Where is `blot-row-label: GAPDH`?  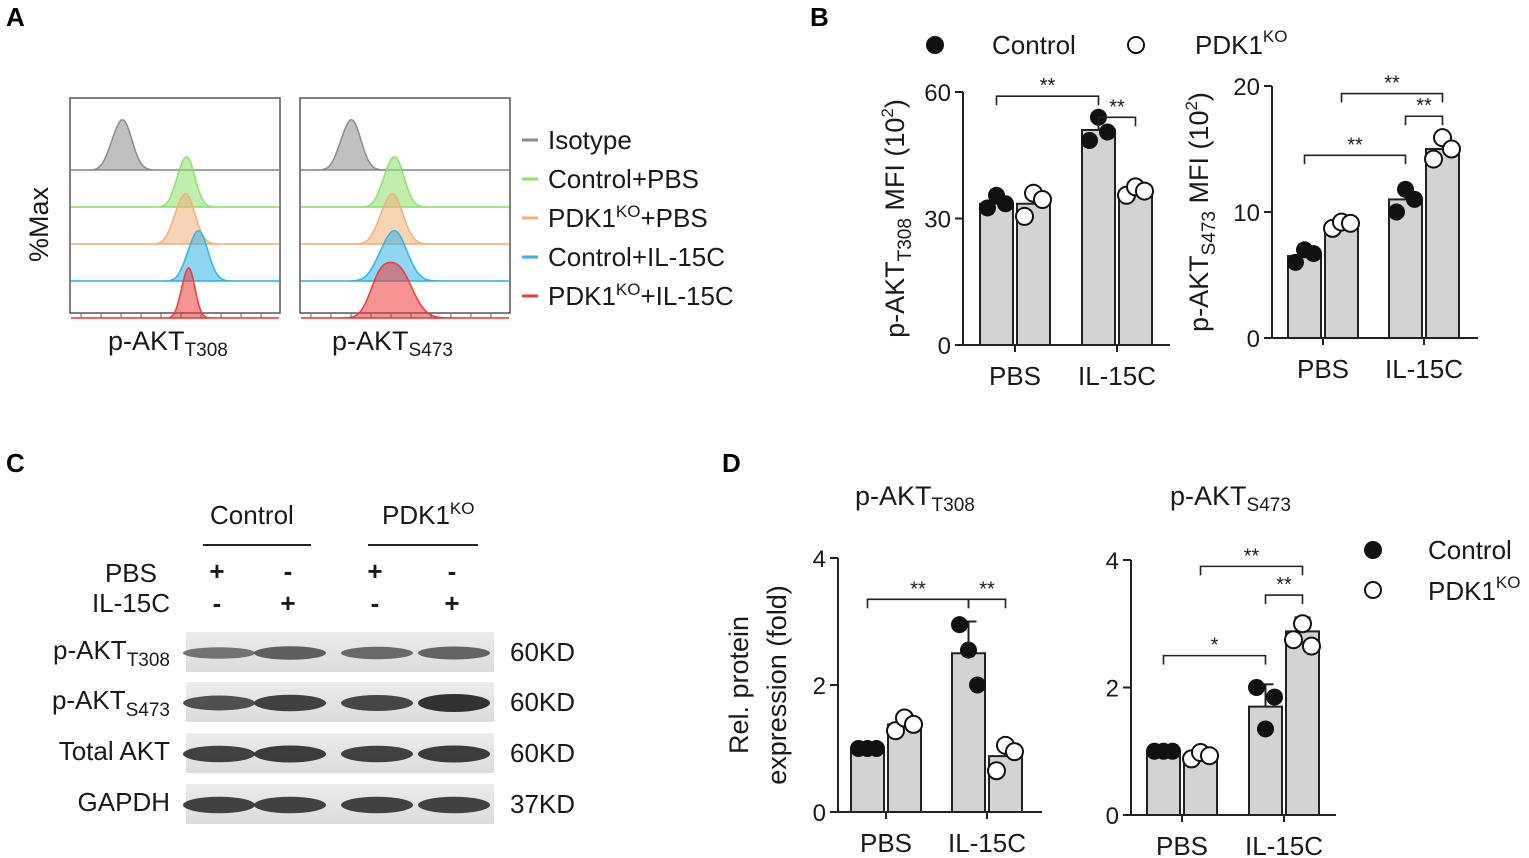 blot-row-label: GAPDH is located at coordinates (124, 802).